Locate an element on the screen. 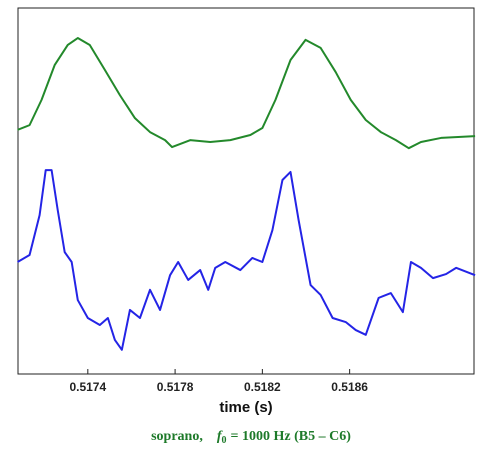 The width and height of the screenshot is (502, 453). x-tick-label: 0.5182 is located at coordinates (262, 387).